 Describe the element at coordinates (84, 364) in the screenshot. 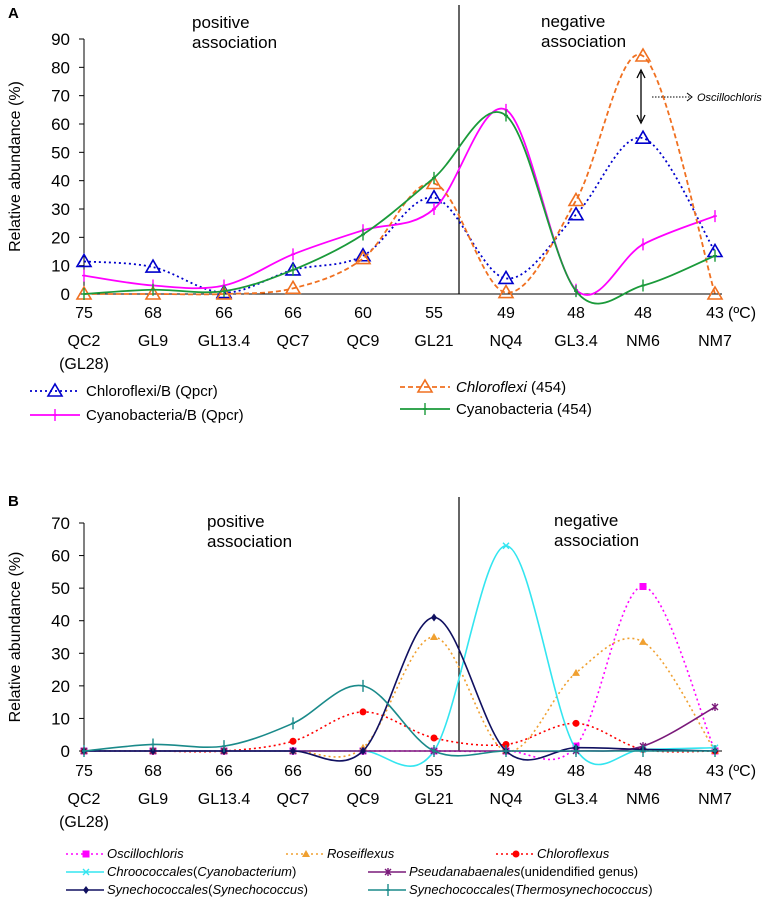

I see `x-tick-sample-sublabel: (GL28)` at that location.